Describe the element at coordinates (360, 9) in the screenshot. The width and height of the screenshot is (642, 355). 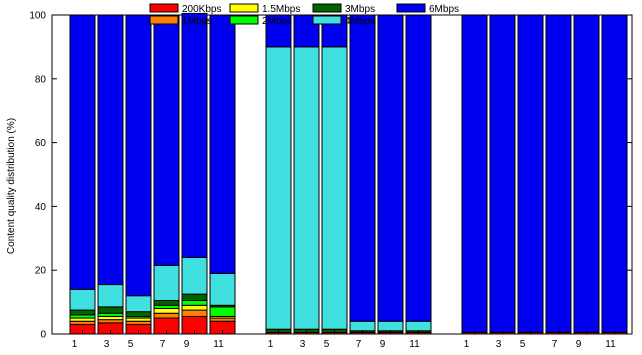
I see `legend-label: 3Mbps` at that location.